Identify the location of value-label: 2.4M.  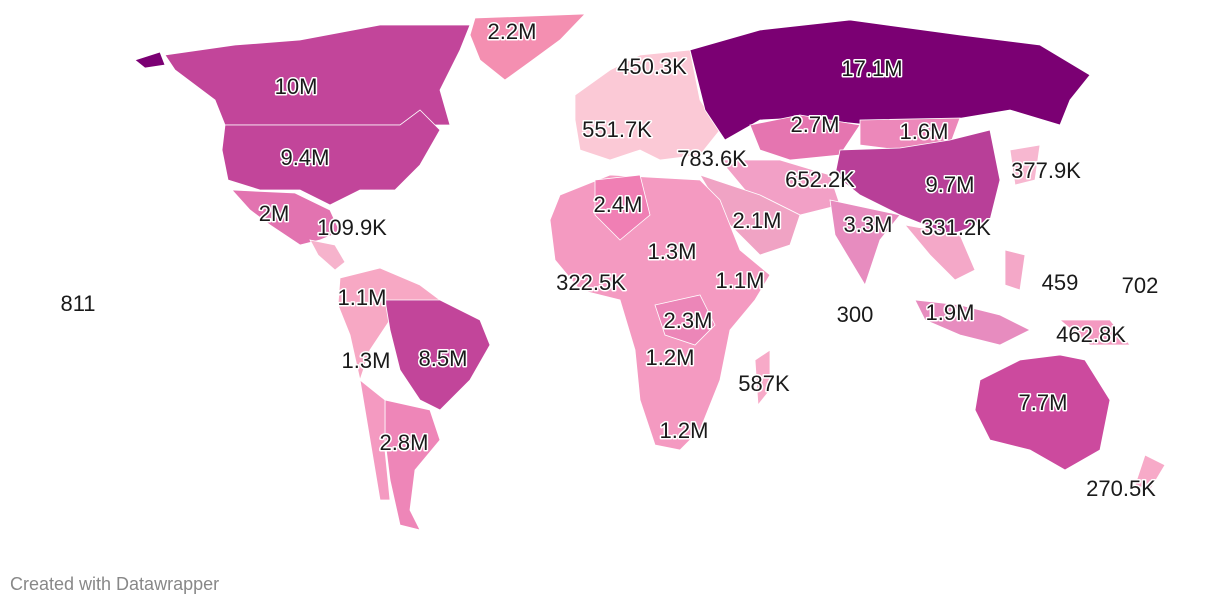
(618, 204).